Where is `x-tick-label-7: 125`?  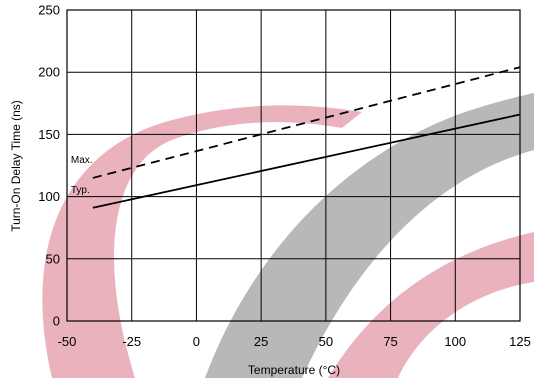 x-tick-label-7: 125 is located at coordinates (520, 341).